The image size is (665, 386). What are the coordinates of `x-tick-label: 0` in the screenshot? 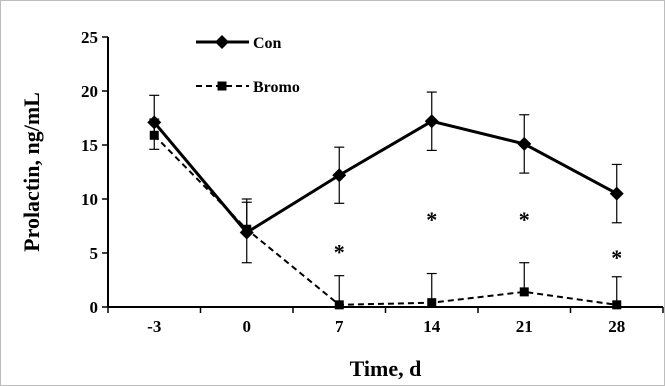 It's located at (247, 326).